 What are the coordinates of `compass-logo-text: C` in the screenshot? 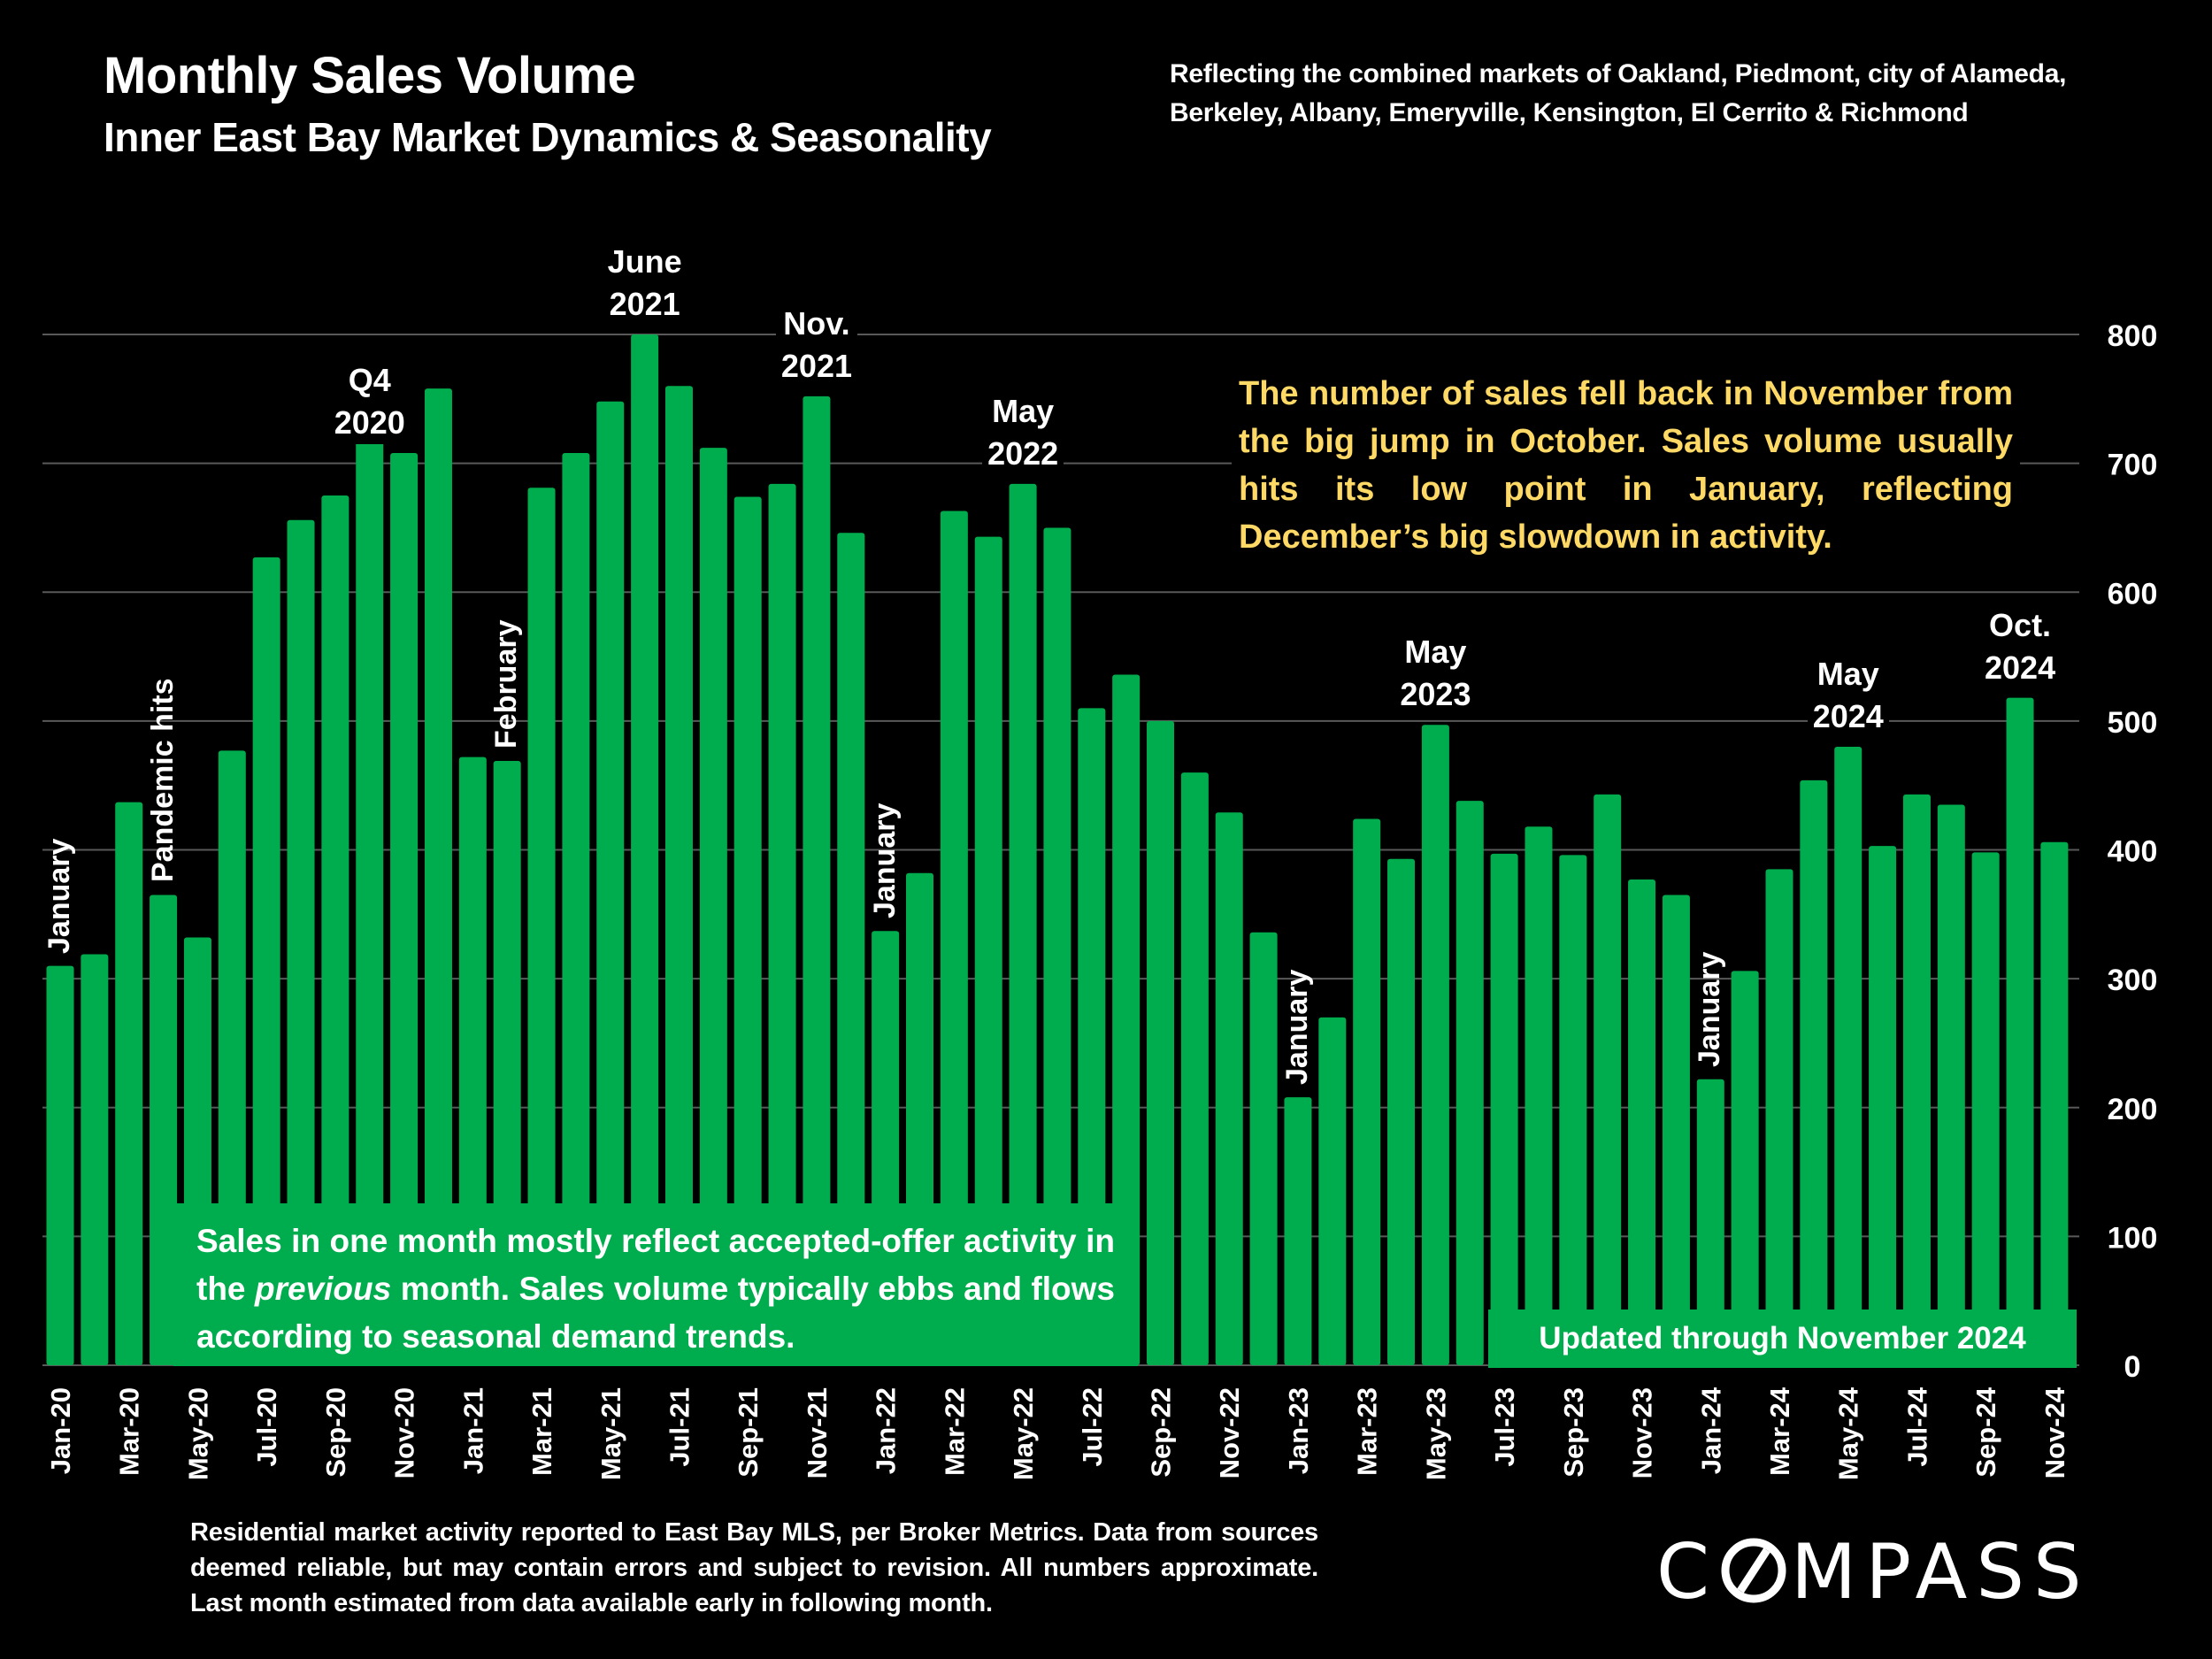 It's located at (1687, 1570).